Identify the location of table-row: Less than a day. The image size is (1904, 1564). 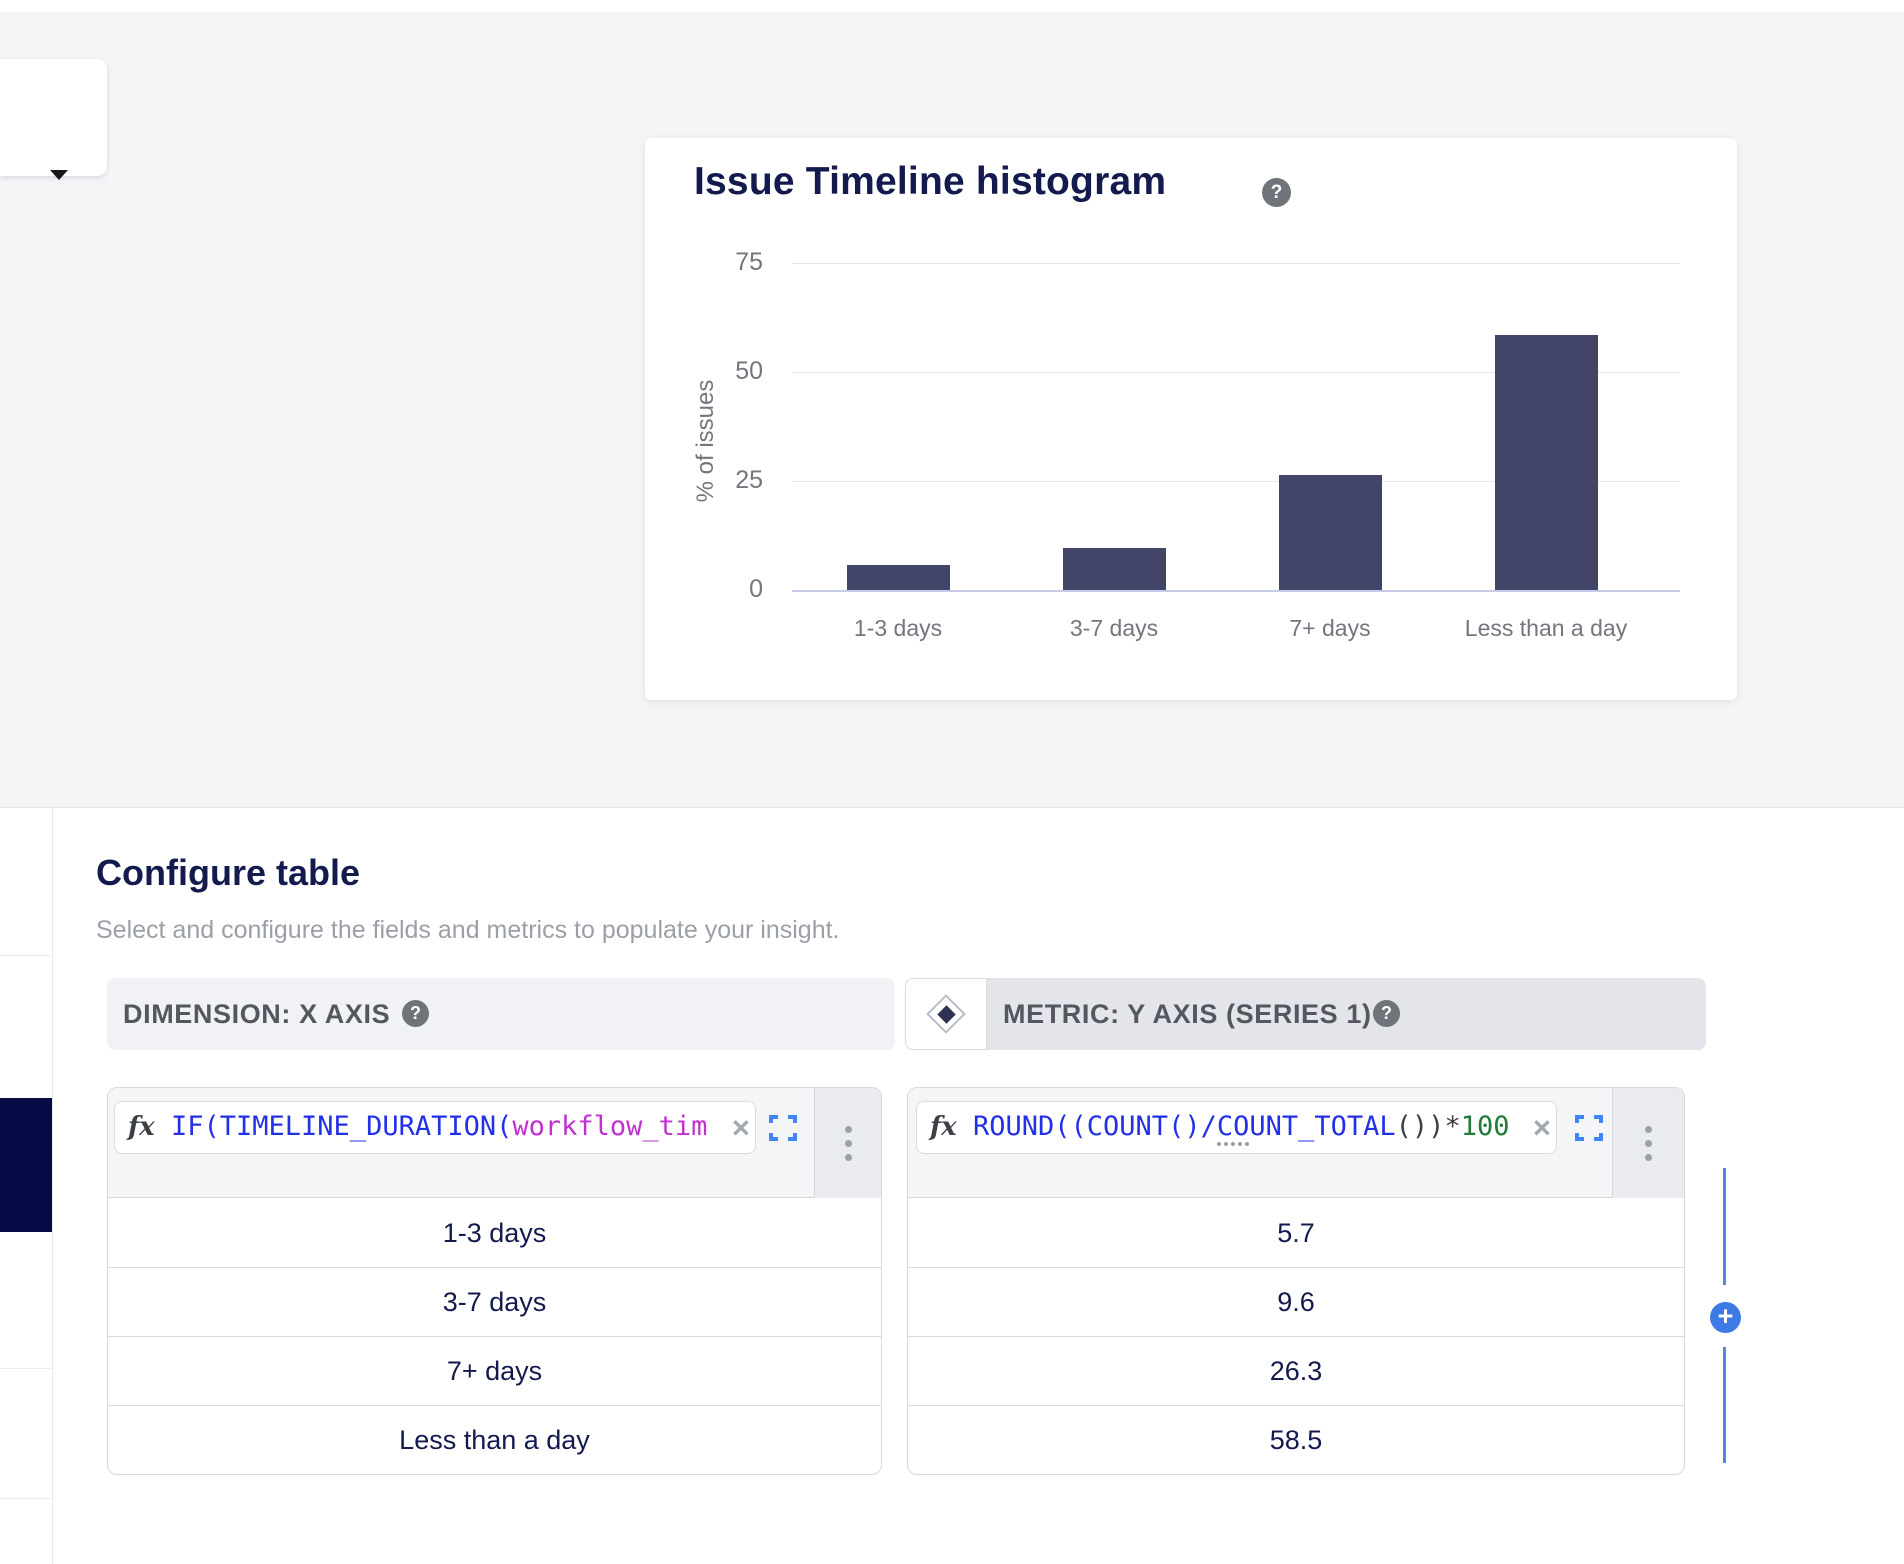
(494, 1440).